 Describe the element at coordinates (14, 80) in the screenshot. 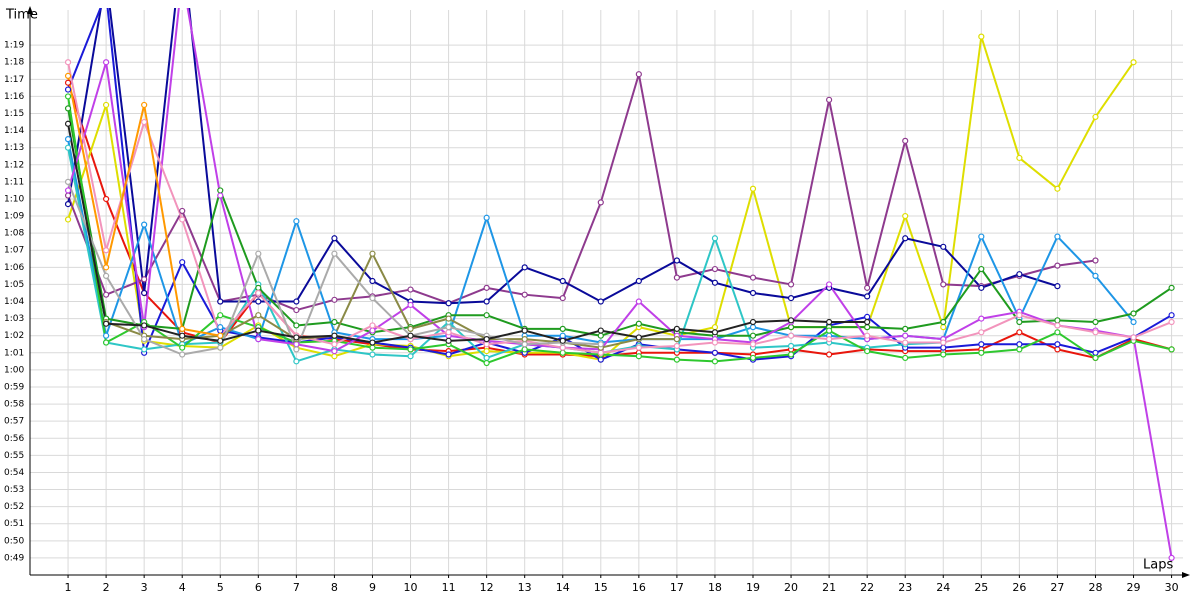

I see `y-tick-label: 1:17` at that location.